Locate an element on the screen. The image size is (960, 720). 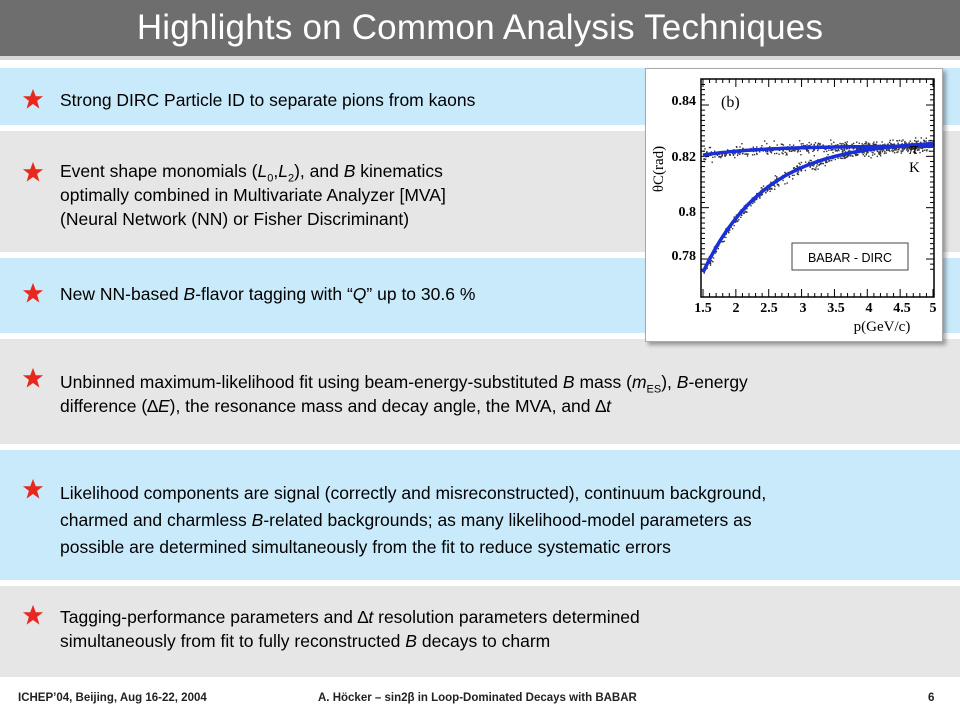
footer-conference: ICHEP’04, Beijing, Aug 16-22, 2004 is located at coordinates (112, 698).